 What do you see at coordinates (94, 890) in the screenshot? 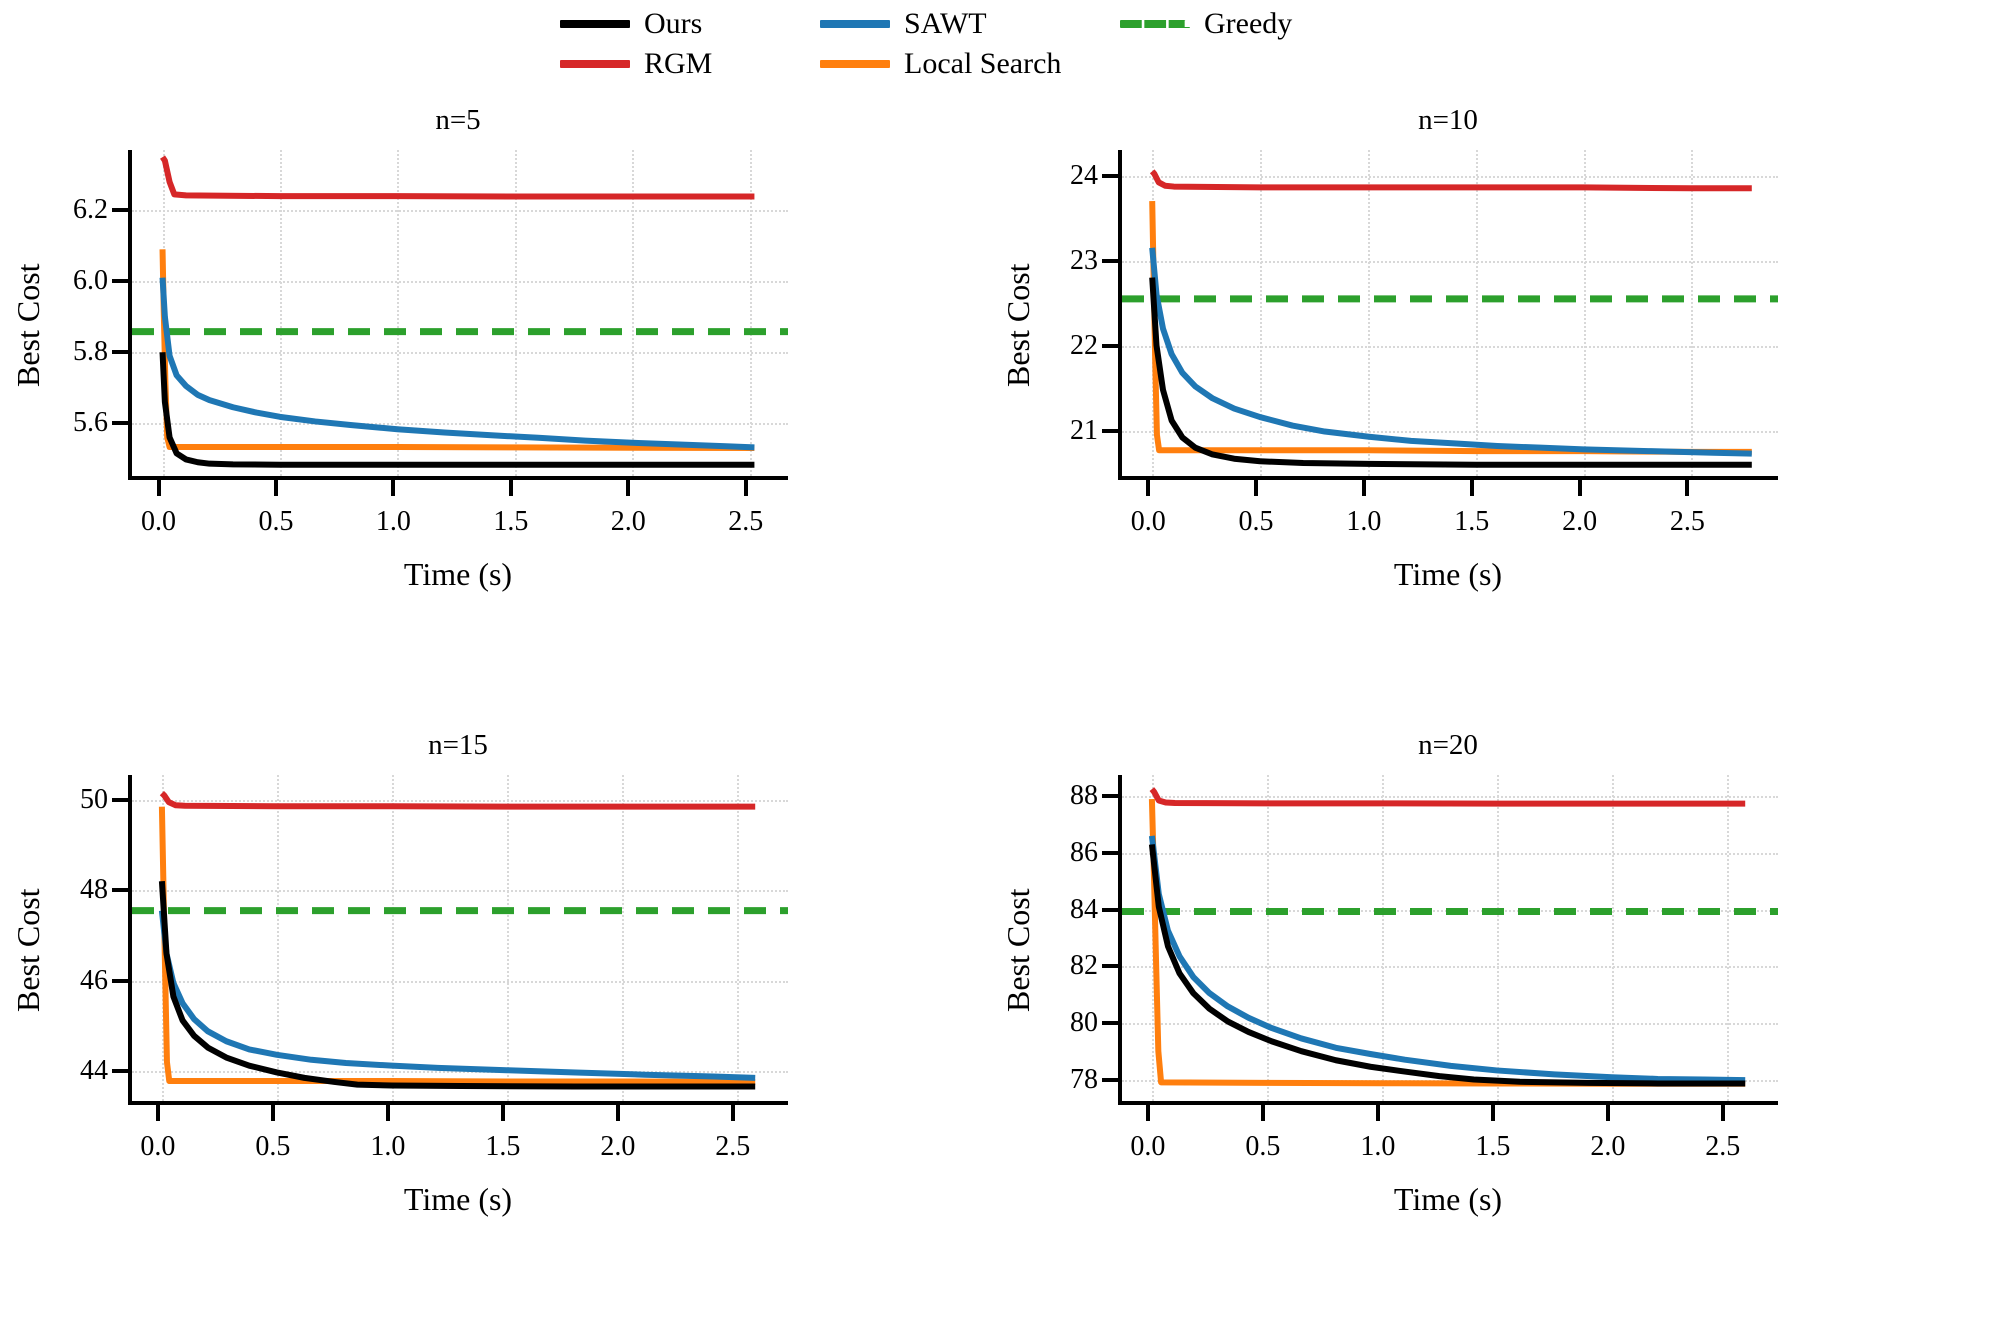
I see `y-tick-label: 48` at bounding box center [94, 890].